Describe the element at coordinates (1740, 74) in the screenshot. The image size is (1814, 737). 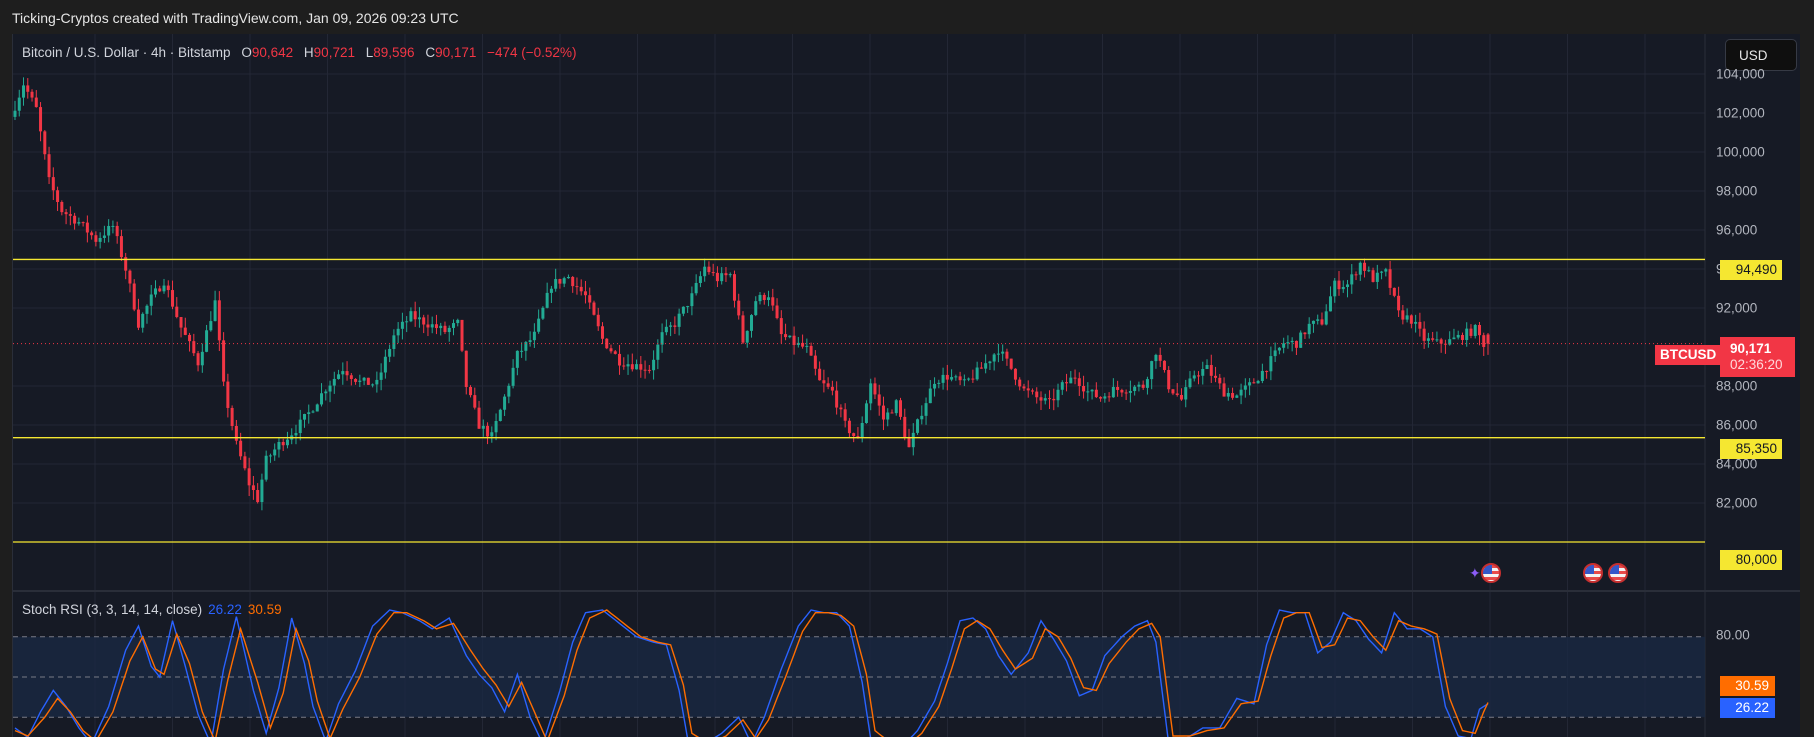
I see `price-axis-tick: 104,000` at that location.